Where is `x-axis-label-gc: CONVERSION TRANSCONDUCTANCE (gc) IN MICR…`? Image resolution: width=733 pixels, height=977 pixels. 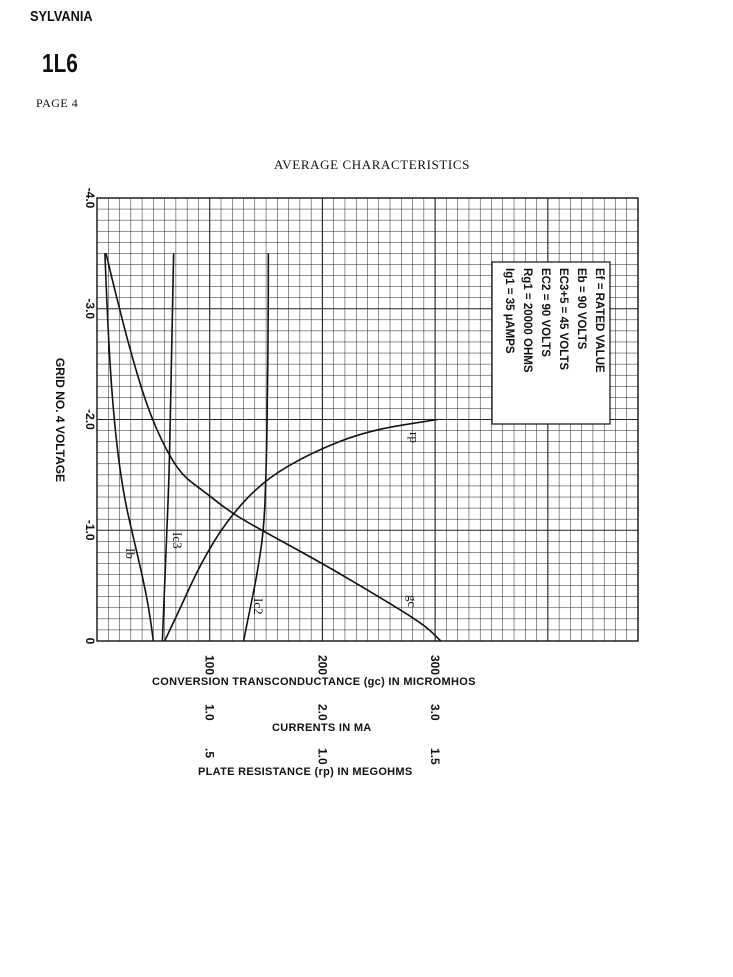 x-axis-label-gc: CONVERSION TRANSCONDUCTANCE (gc) IN MICR… is located at coordinates (314, 682).